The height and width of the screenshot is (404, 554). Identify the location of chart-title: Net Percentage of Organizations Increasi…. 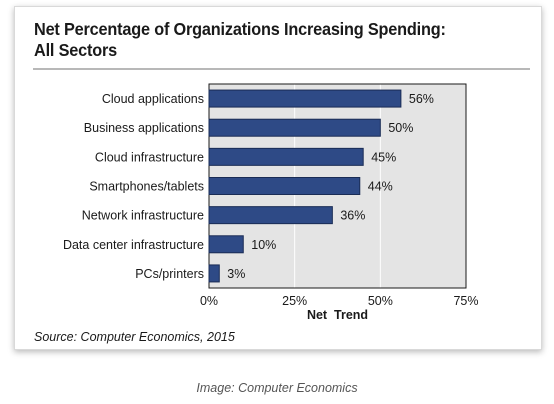
(240, 40).